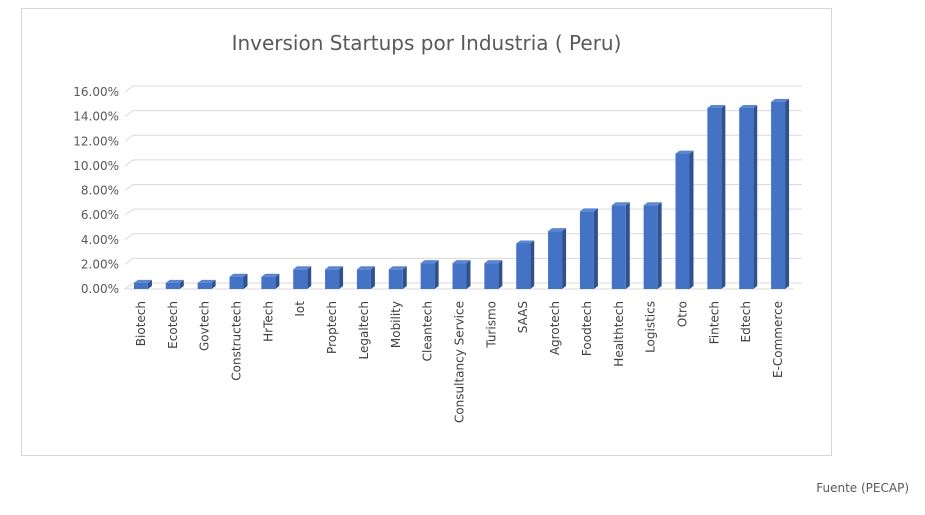 This screenshot has width=925, height=515. Describe the element at coordinates (491, 325) in the screenshot. I see `x-tick-label: Turismo` at that location.